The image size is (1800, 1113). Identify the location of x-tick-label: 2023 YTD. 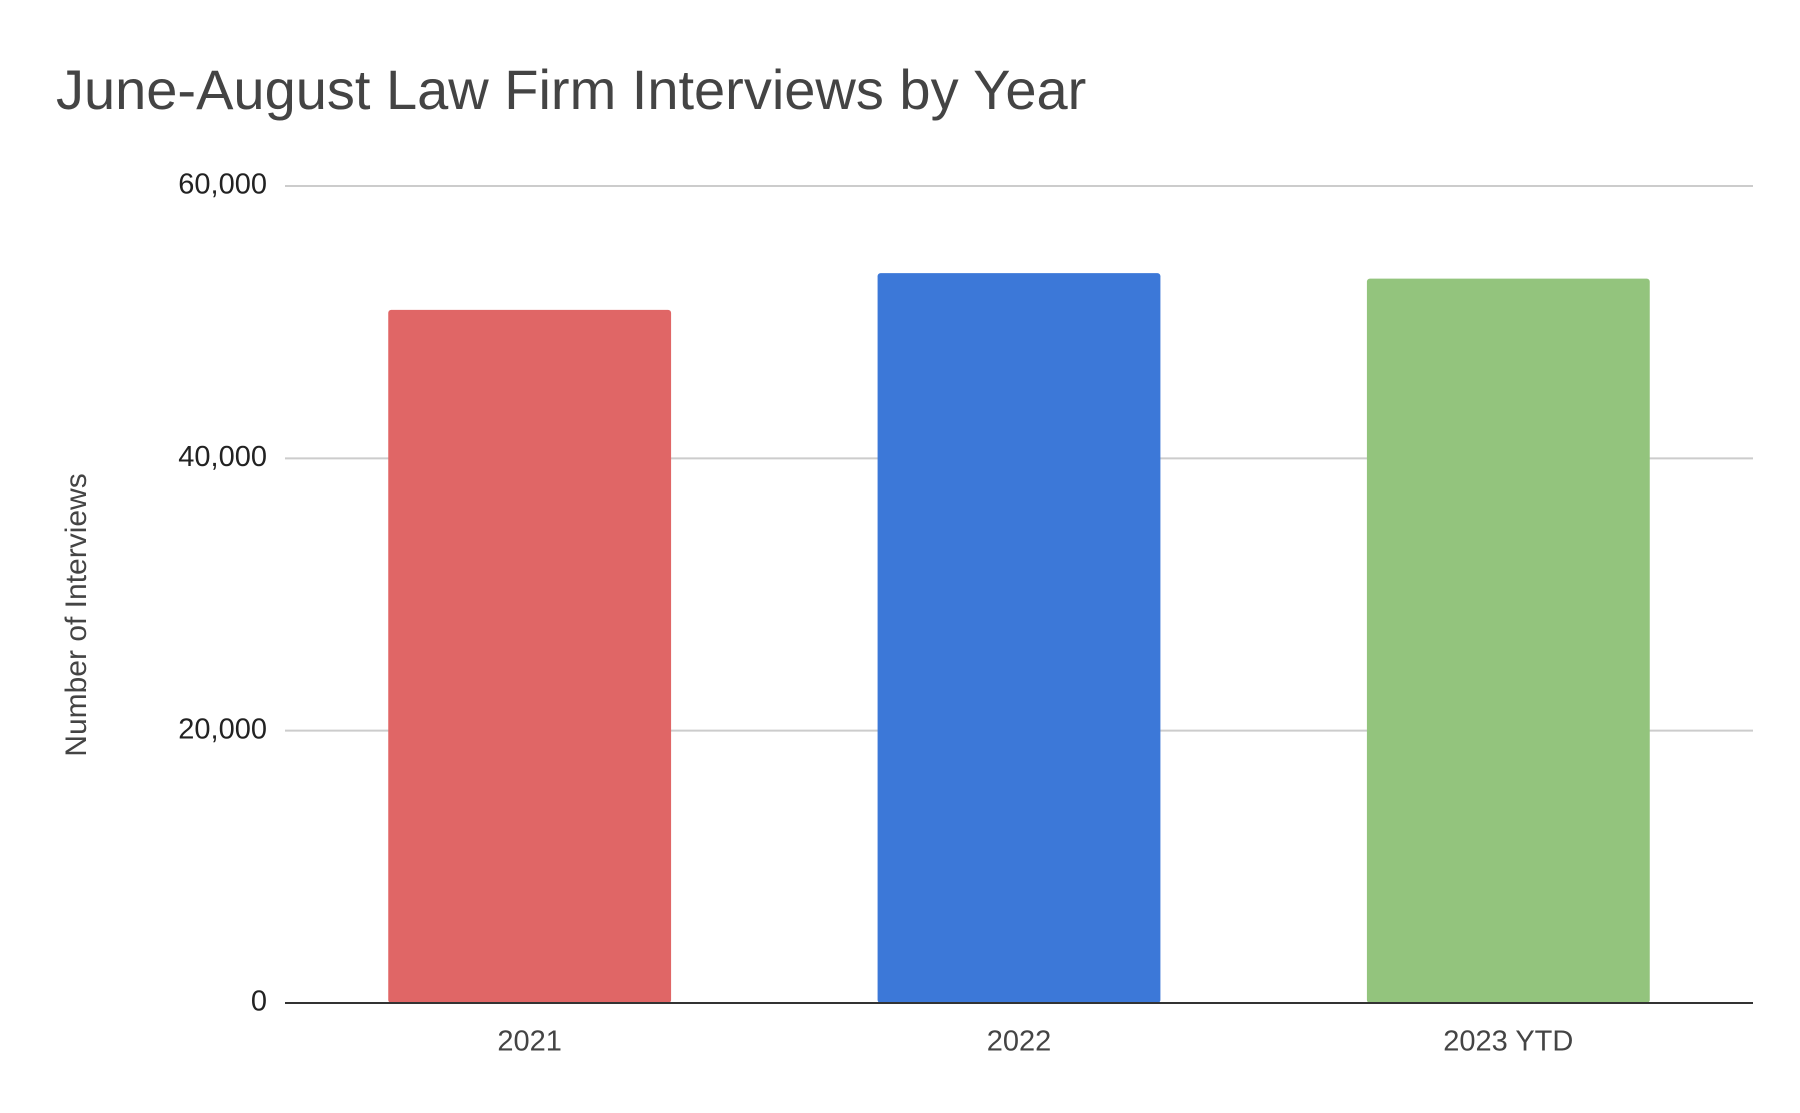
(1508, 1042).